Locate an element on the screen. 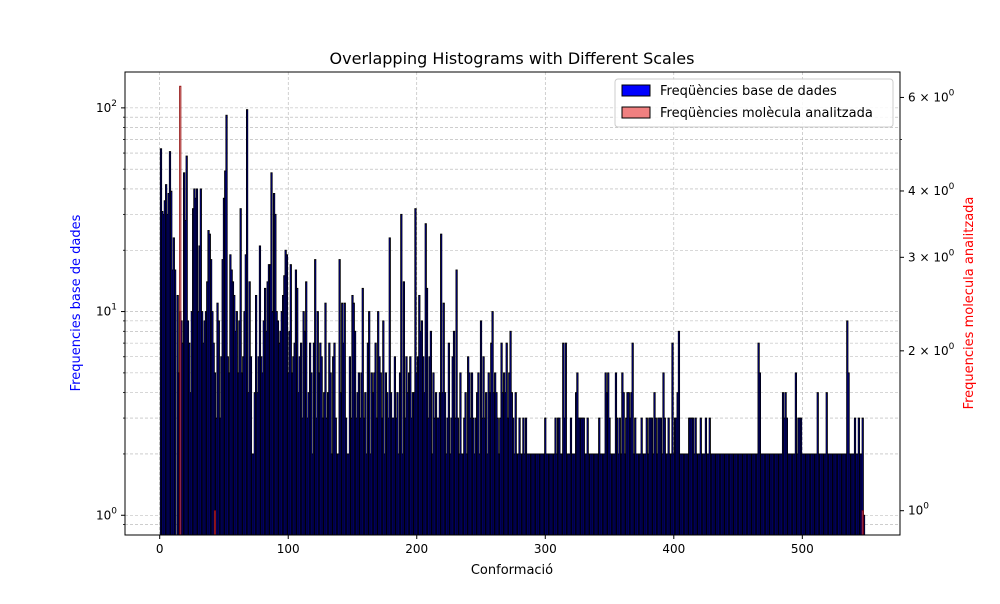 The height and width of the screenshot is (604, 1000). legend-box is located at coordinates (754, 103).